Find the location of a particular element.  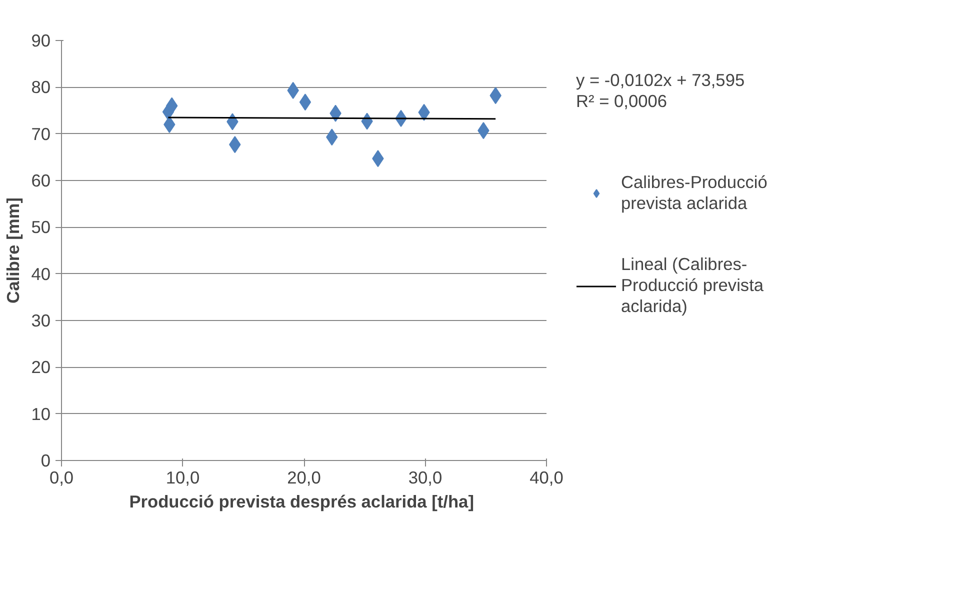

y-tick-label: 40 is located at coordinates (41, 274).